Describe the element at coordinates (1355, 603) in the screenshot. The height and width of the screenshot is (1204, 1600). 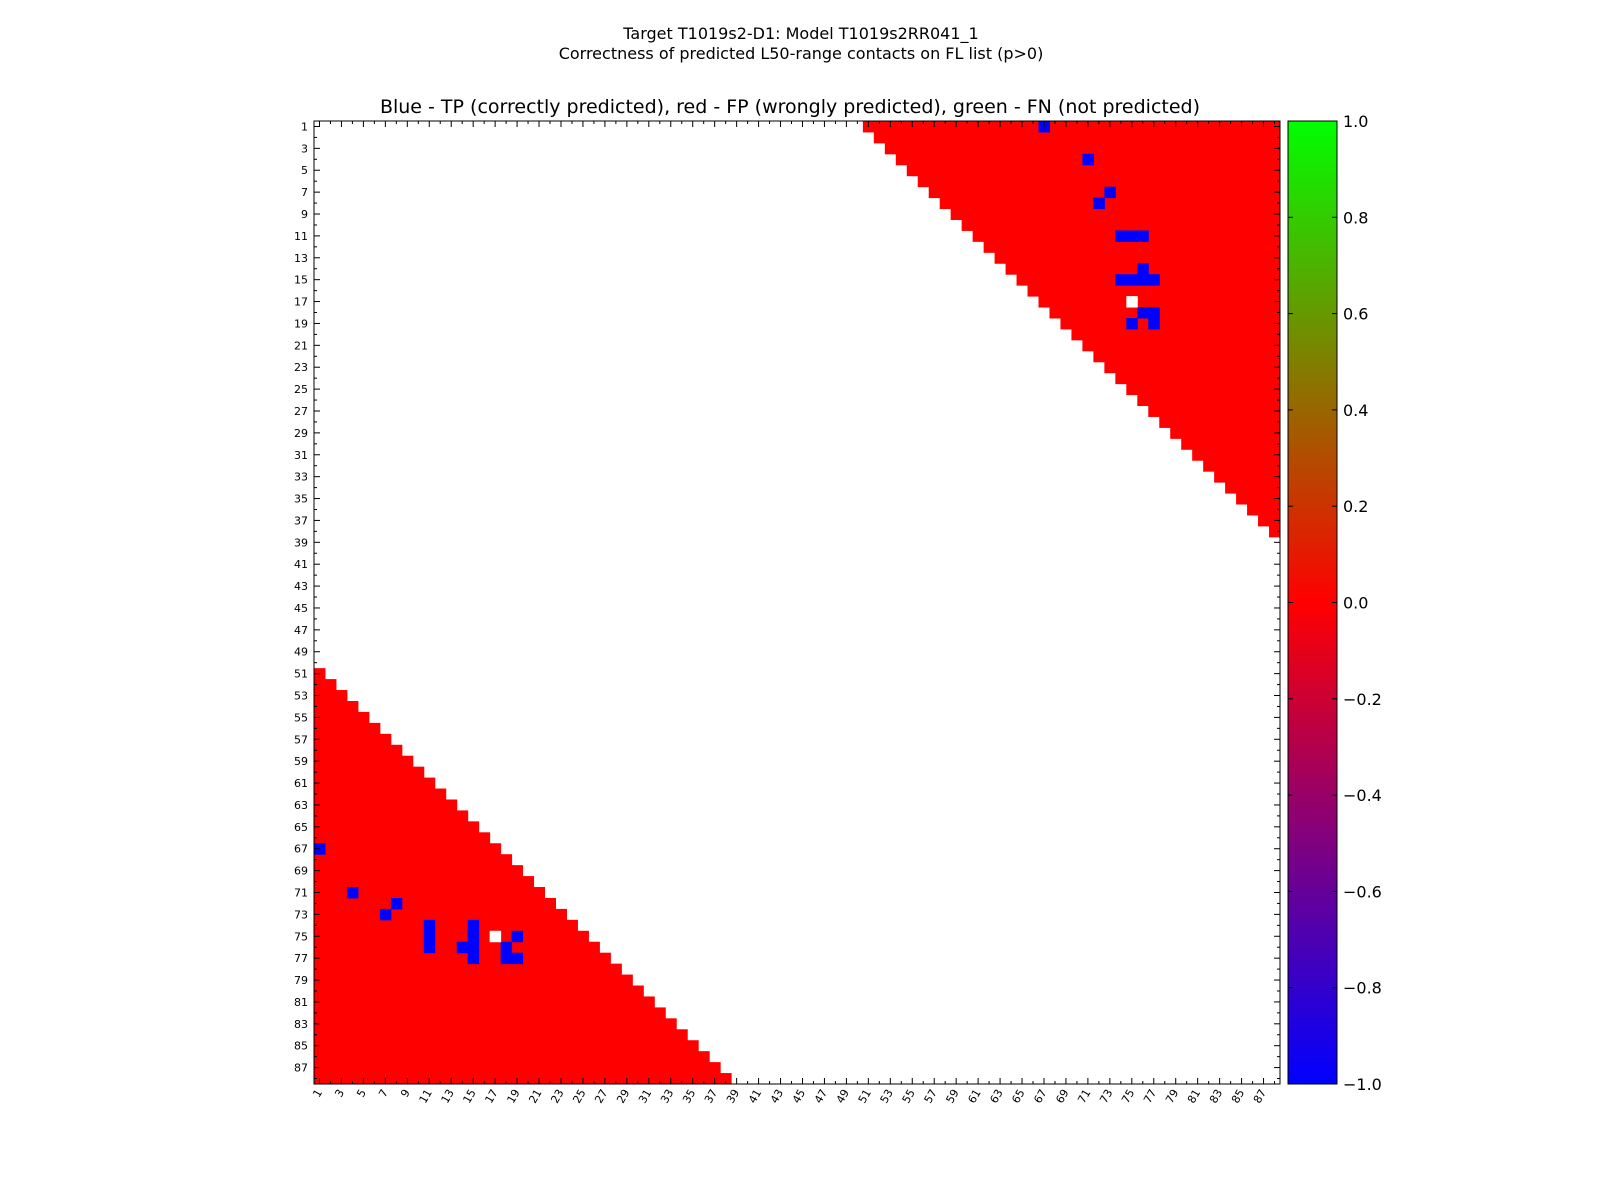
I see `colorbar-tick-label: 0.0` at that location.